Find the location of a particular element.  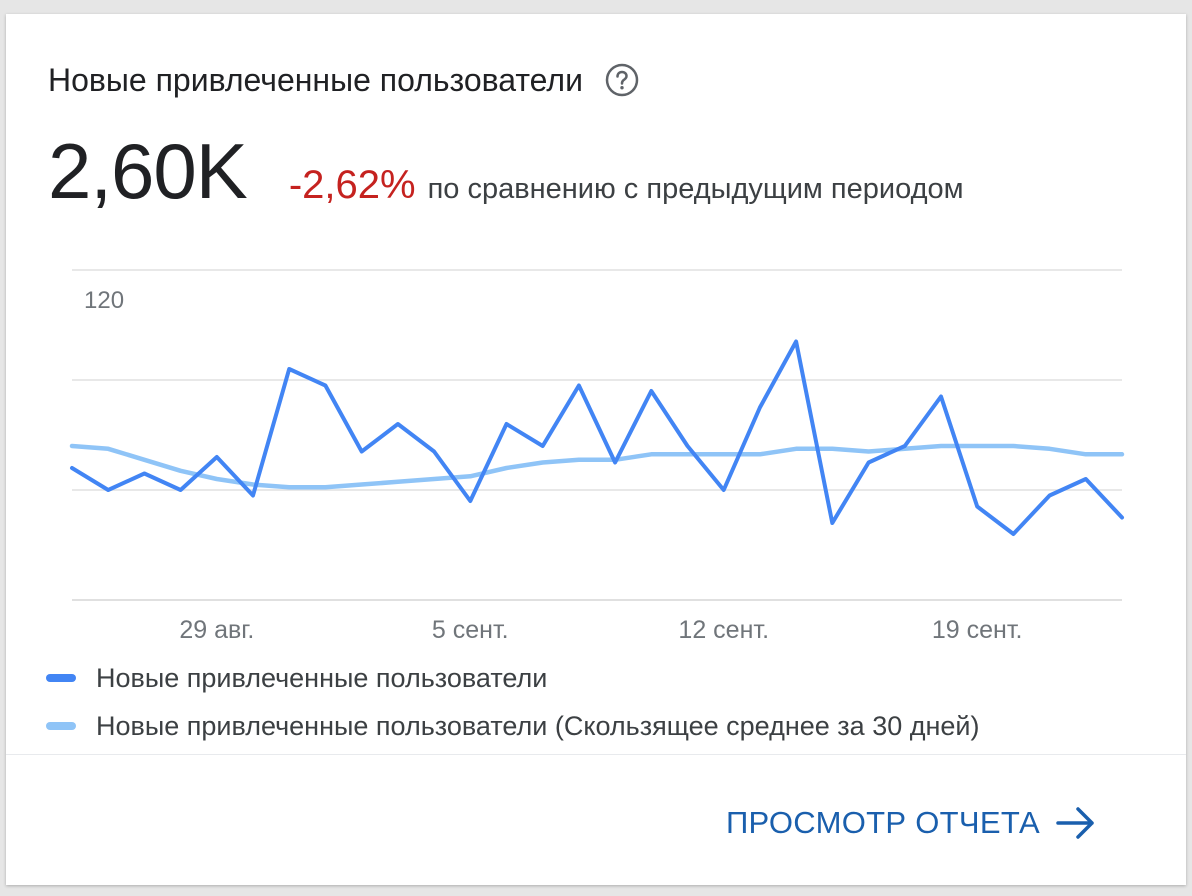

help-circle-icon is located at coordinates (622, 80).